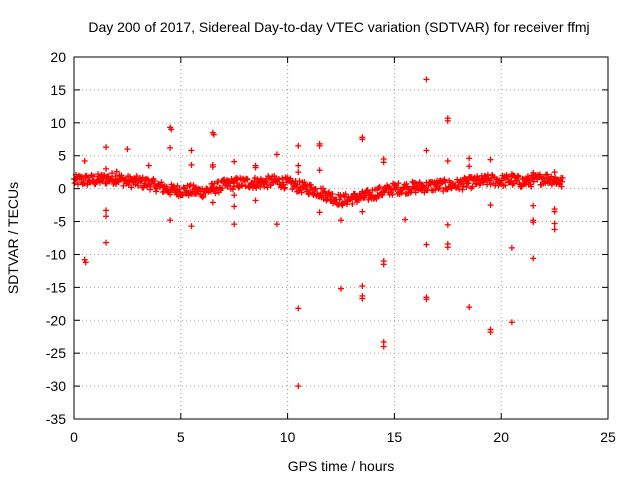  What do you see at coordinates (58, 57) in the screenshot?
I see `y-tick-label: 20` at bounding box center [58, 57].